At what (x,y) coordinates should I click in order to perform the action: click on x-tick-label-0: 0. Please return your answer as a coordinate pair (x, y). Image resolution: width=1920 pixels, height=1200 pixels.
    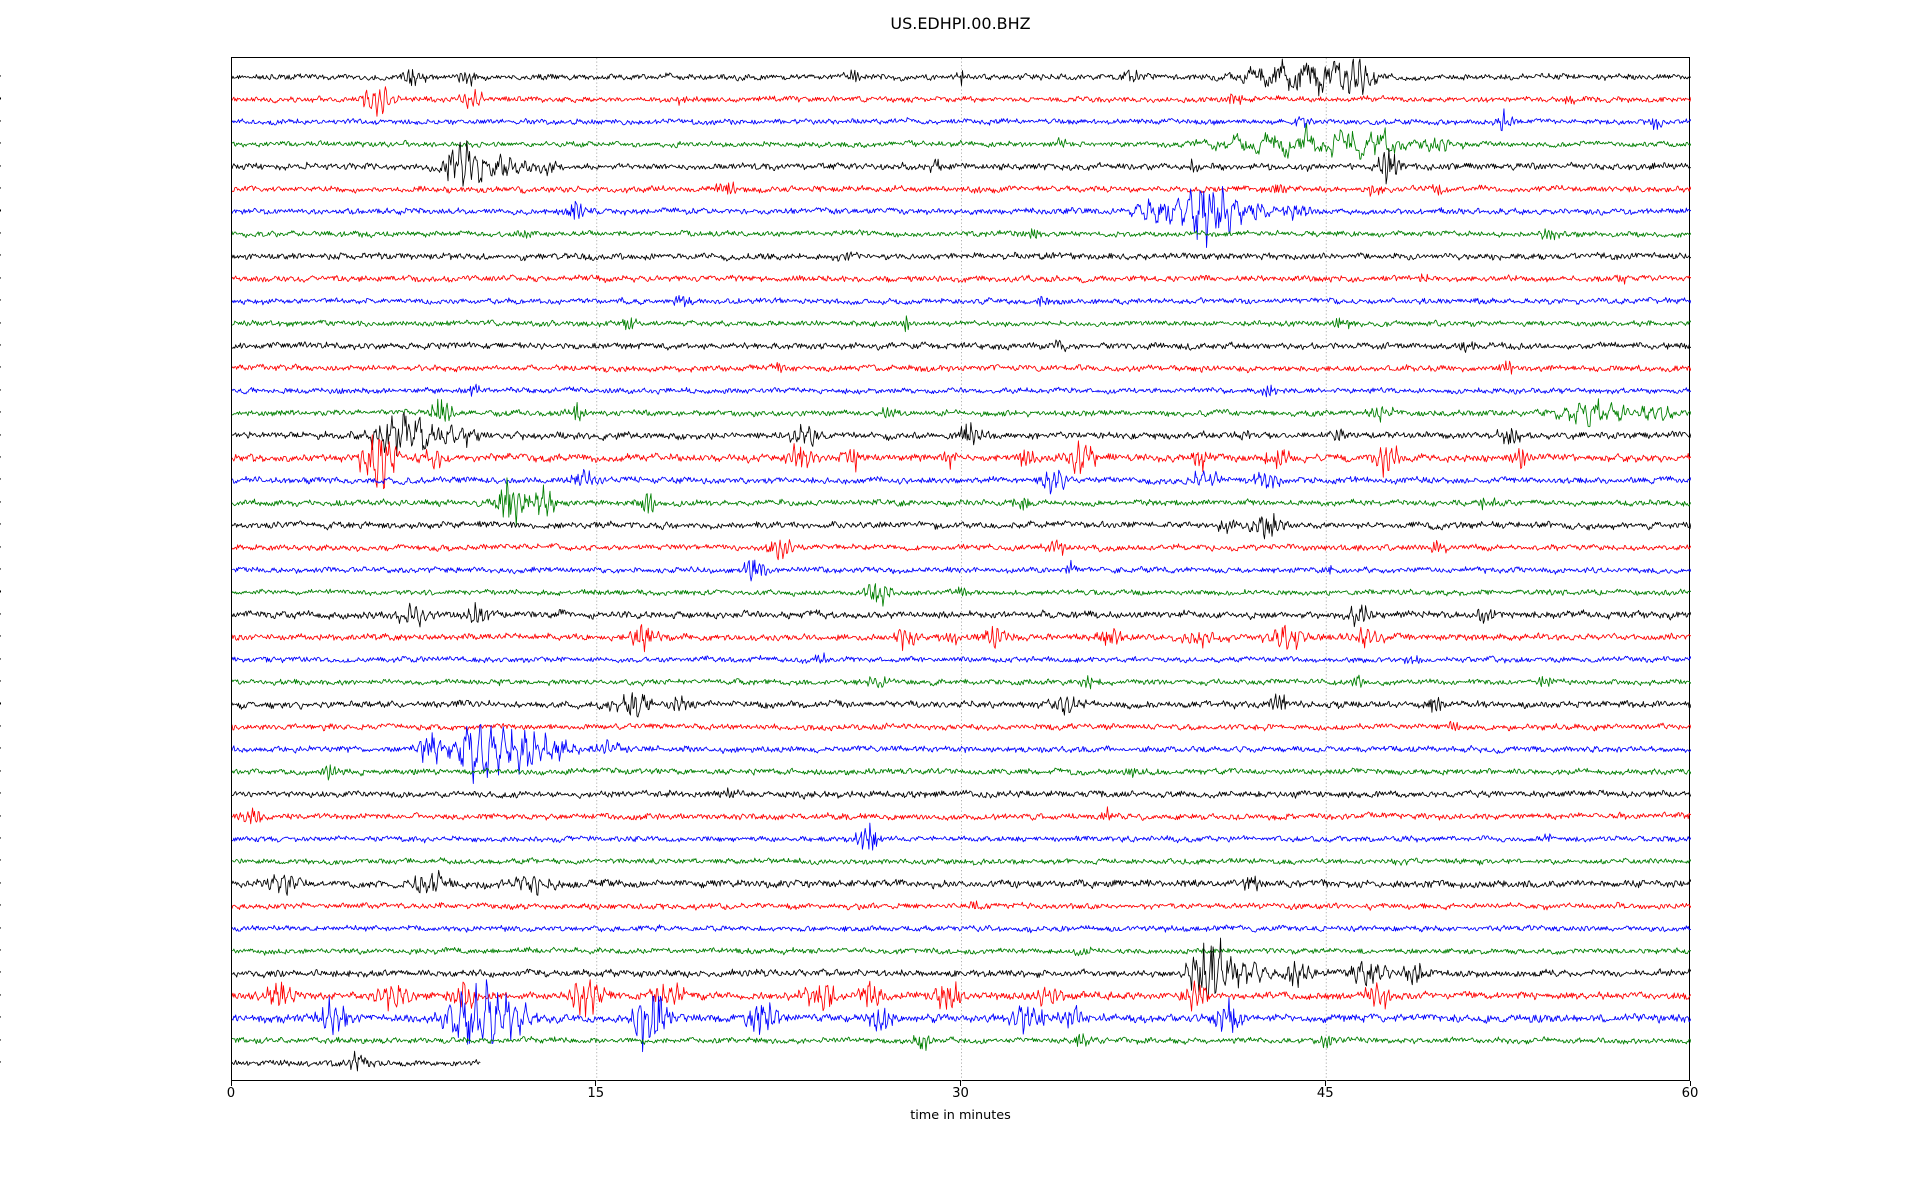
    Looking at the image, I should click on (231, 1093).